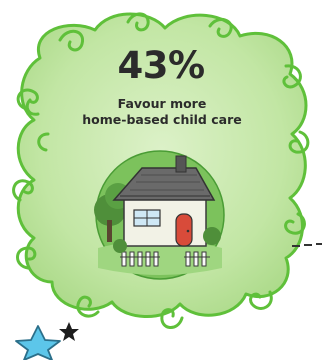 The image size is (322, 360). What do you see at coordinates (162, 119) in the screenshot?
I see `caption-line-2: home-based child care` at bounding box center [162, 119].